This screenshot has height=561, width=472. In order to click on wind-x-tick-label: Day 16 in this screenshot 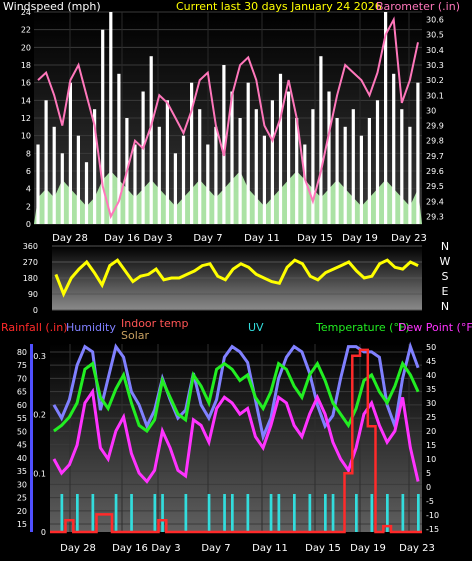, I will do `click(122, 238)`.